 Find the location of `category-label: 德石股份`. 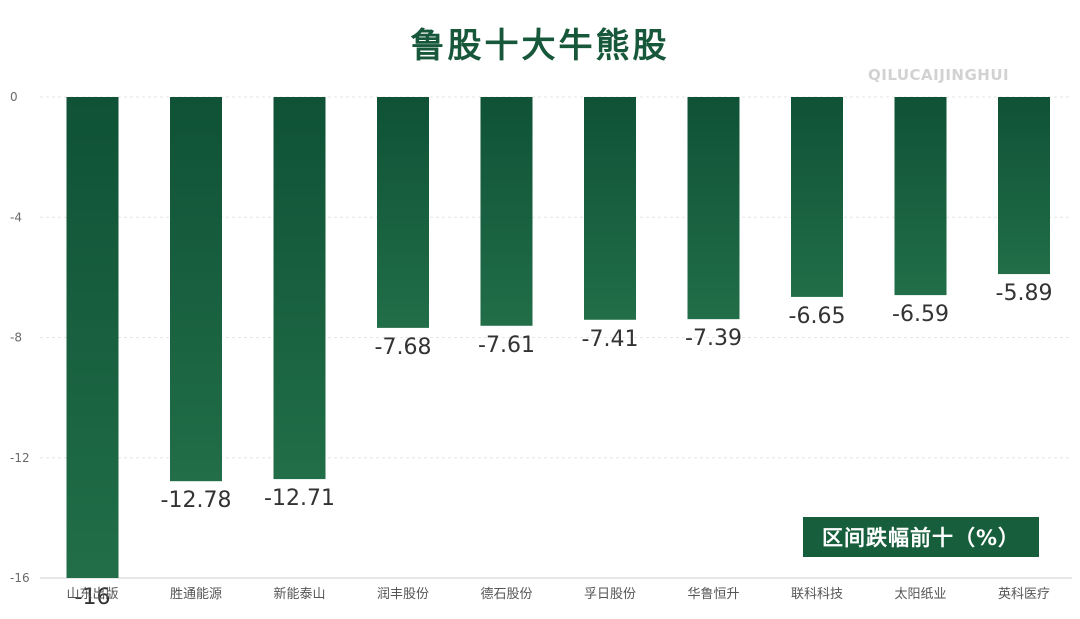

category-label: 德石股份 is located at coordinates (506, 594).